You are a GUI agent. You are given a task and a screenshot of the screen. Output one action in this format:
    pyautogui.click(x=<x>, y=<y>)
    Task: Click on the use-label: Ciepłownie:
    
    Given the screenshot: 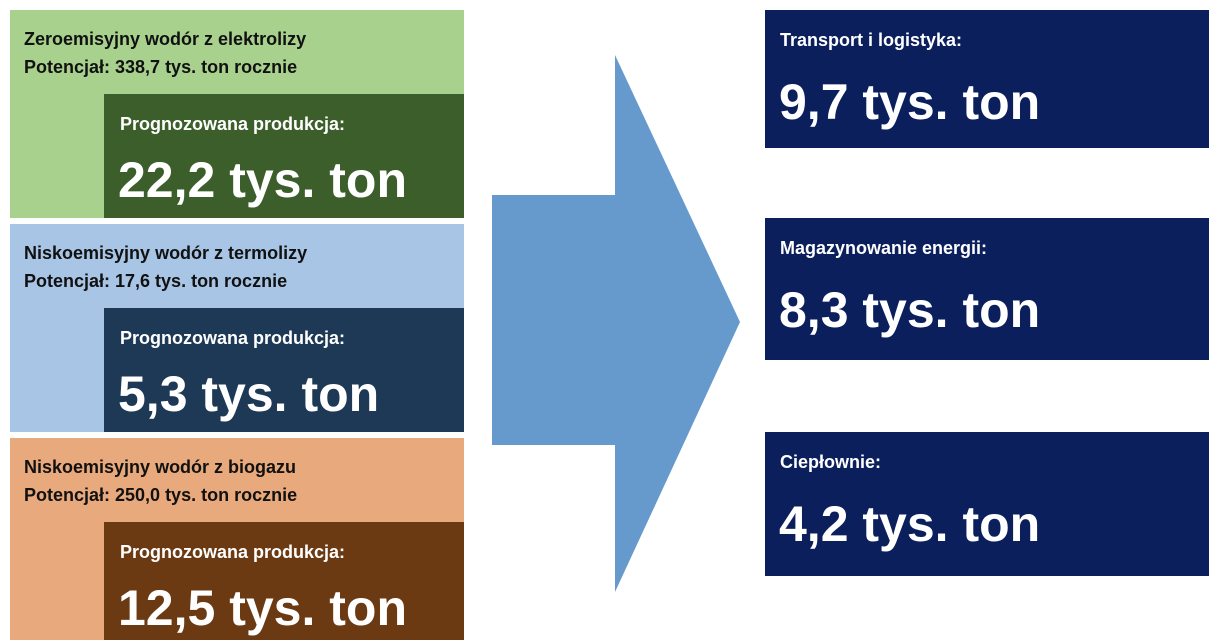 What is the action you would take?
    pyautogui.click(x=831, y=462)
    